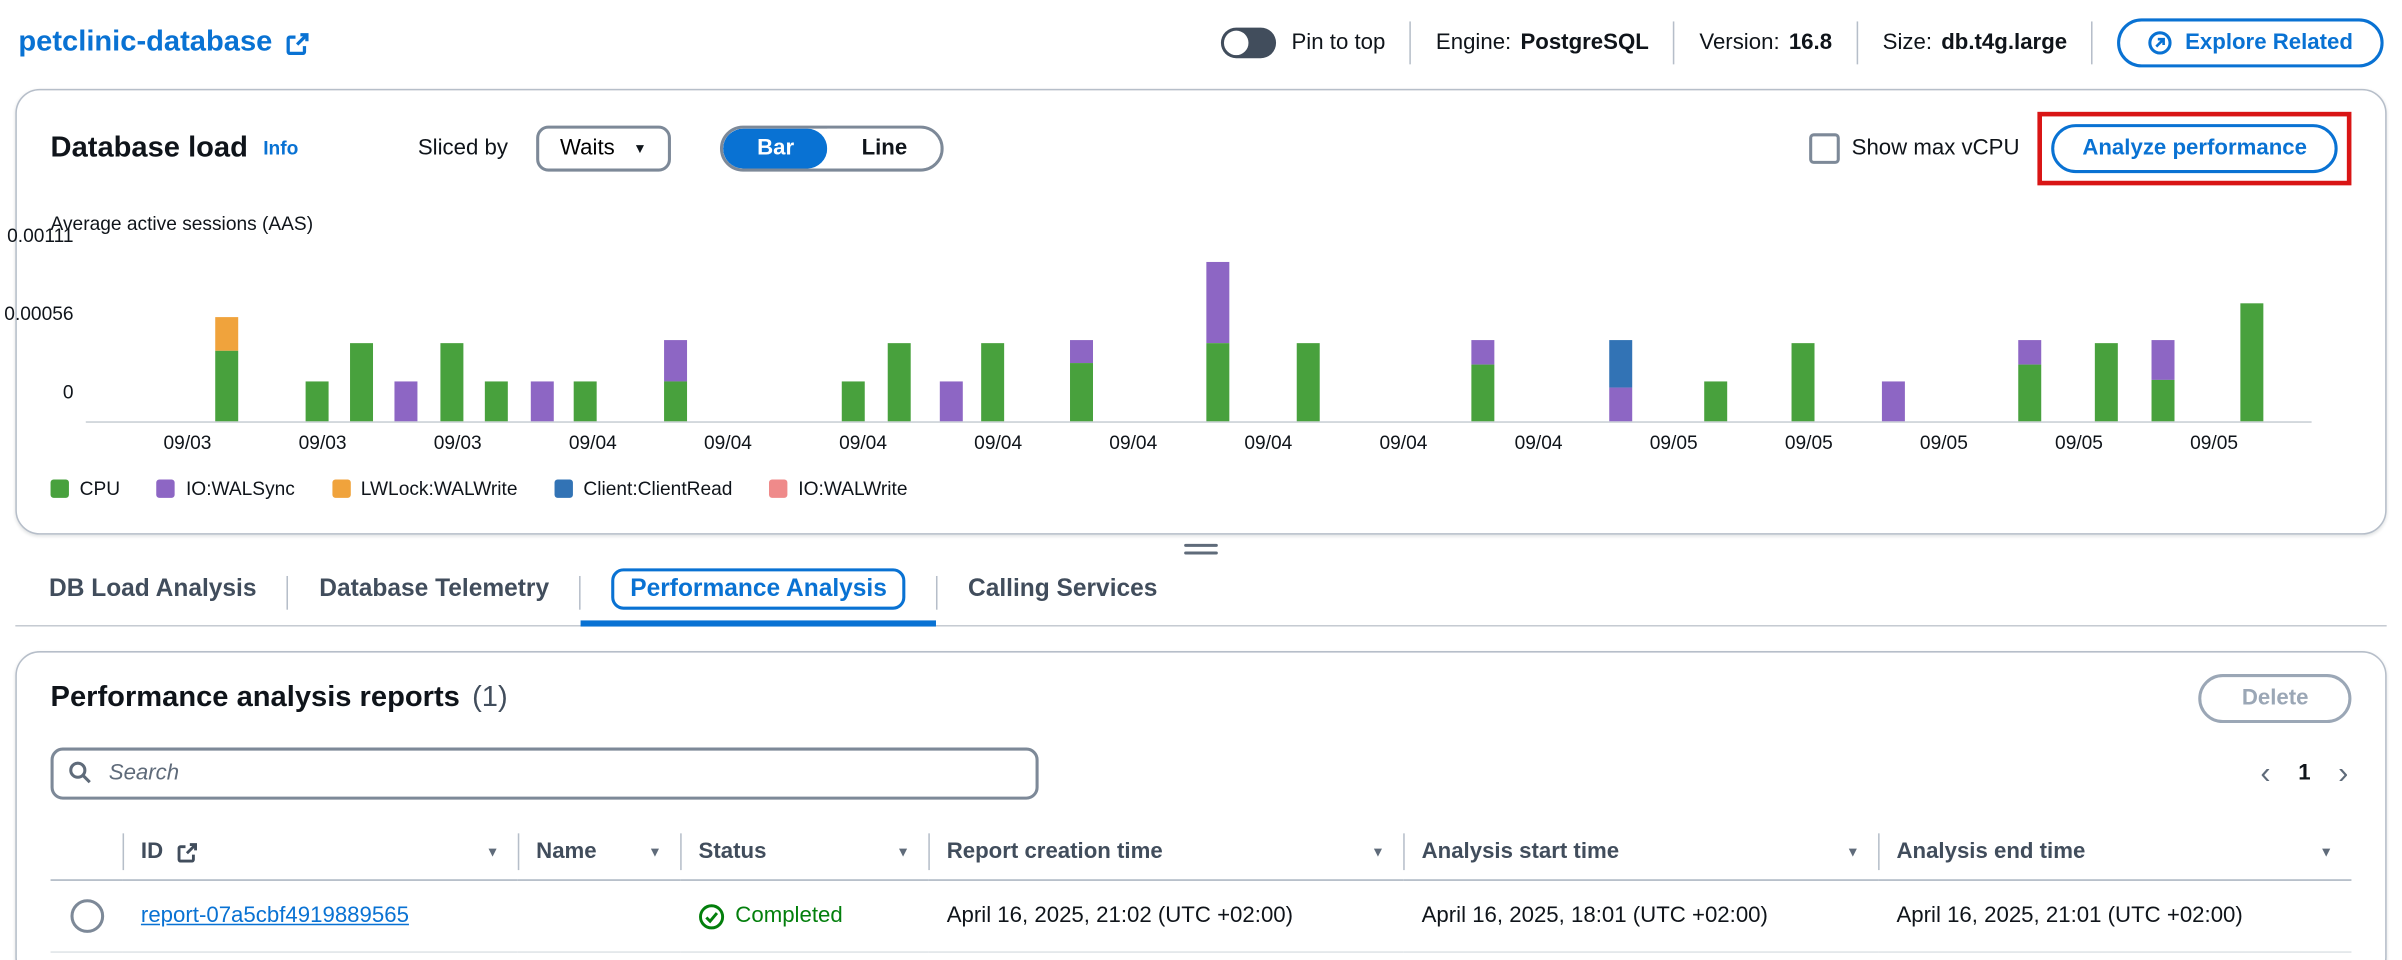 This screenshot has height=960, width=2402. What do you see at coordinates (804, 852) in the screenshot?
I see `column-header-status: Status ▼` at bounding box center [804, 852].